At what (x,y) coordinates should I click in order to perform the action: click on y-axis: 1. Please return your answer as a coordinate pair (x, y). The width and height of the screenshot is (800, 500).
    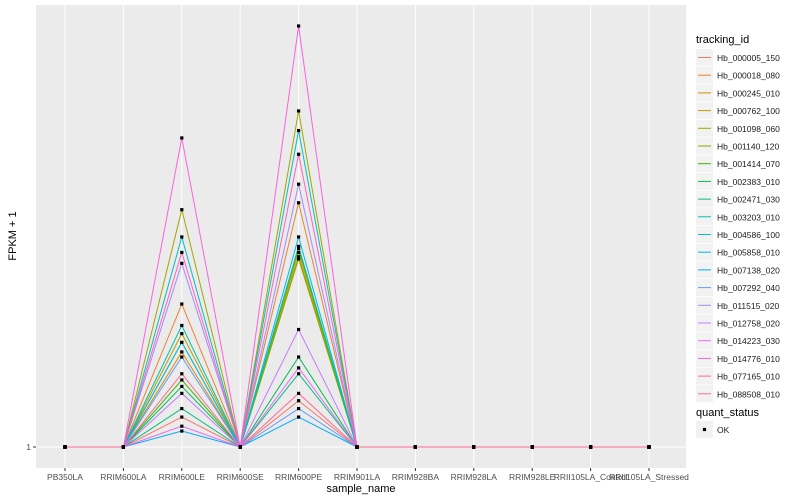
    Looking at the image, I should click on (31, 447).